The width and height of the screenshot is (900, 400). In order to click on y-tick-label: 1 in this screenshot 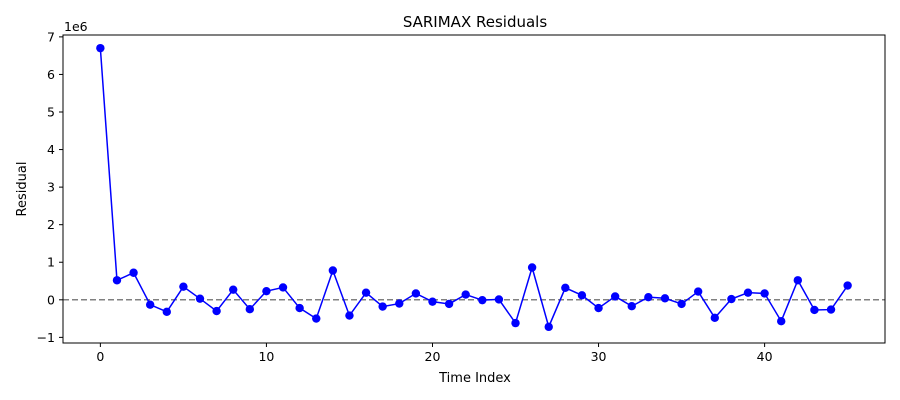, I will do `click(51, 262)`.